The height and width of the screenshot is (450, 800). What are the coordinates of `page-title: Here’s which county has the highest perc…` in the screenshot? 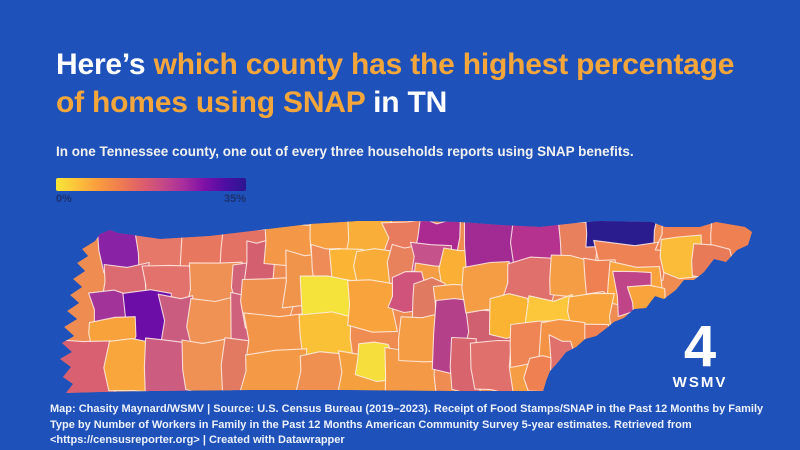 It's located at (406, 84).